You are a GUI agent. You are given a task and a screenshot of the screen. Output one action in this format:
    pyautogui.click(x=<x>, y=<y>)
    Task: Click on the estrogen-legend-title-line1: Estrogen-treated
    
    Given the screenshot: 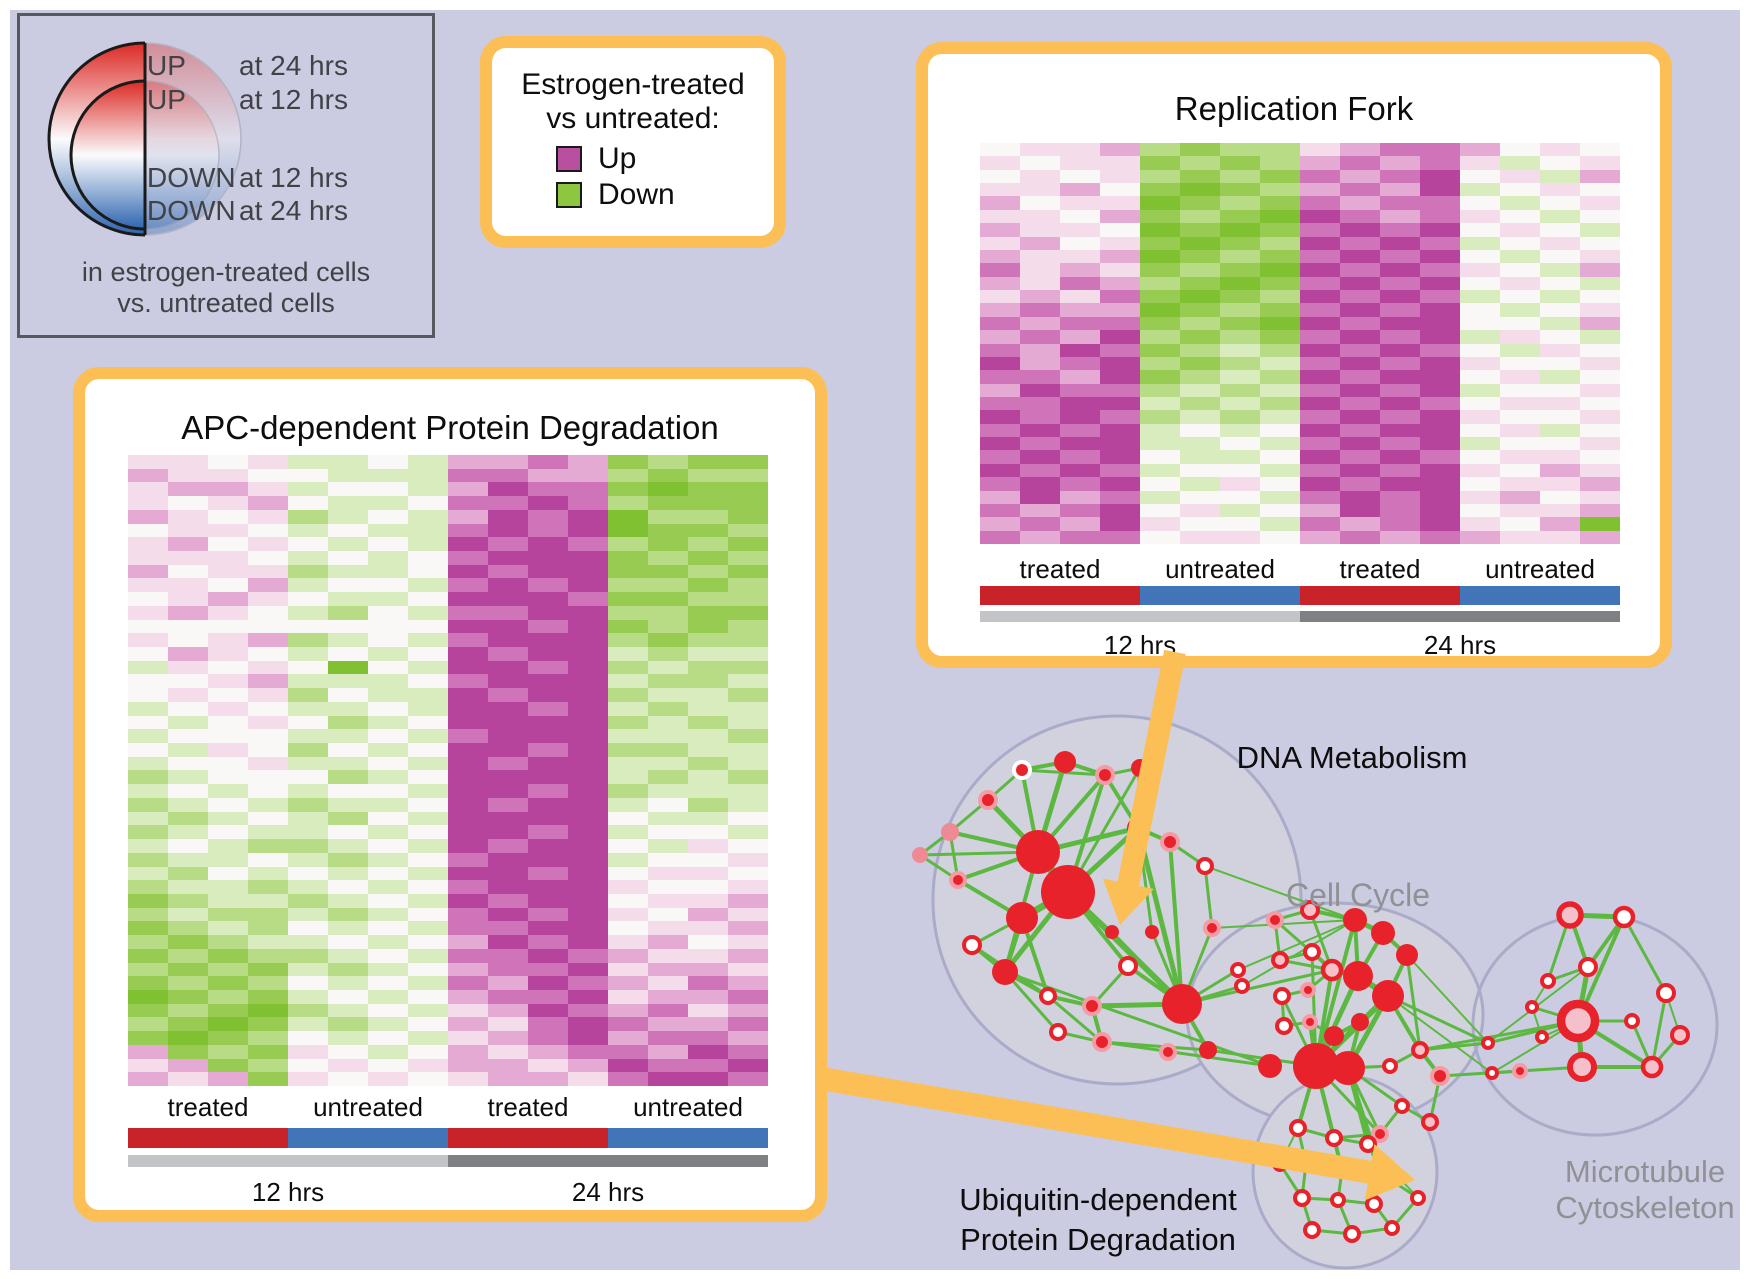 What is the action you would take?
    pyautogui.click(x=633, y=84)
    